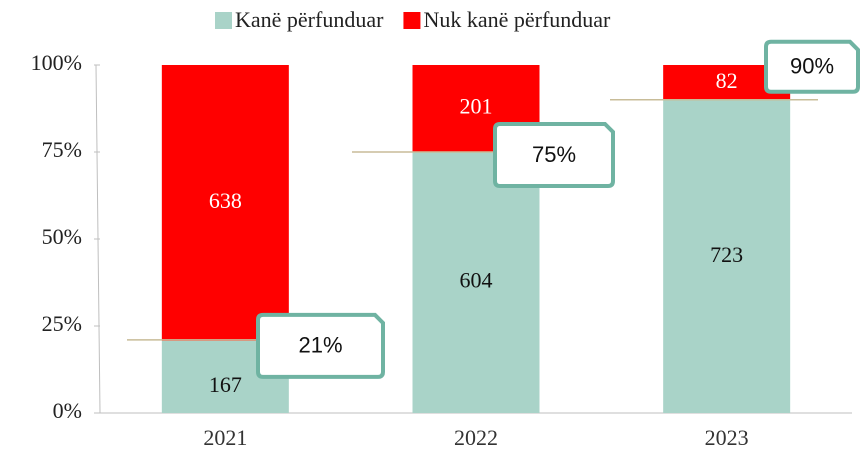 The width and height of the screenshot is (862, 460). I want to click on x-tick-label: 2022, so click(476, 437).